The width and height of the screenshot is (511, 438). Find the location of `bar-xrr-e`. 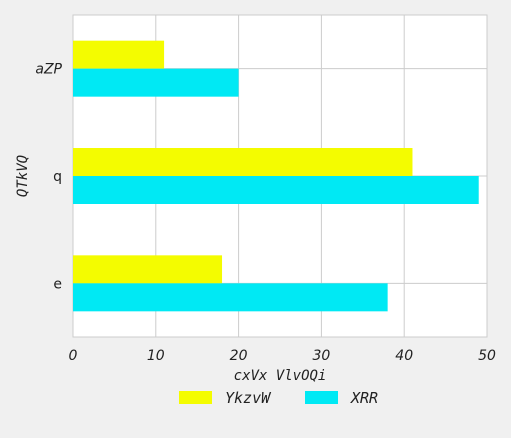

bar-xrr-e is located at coordinates (230, 297).